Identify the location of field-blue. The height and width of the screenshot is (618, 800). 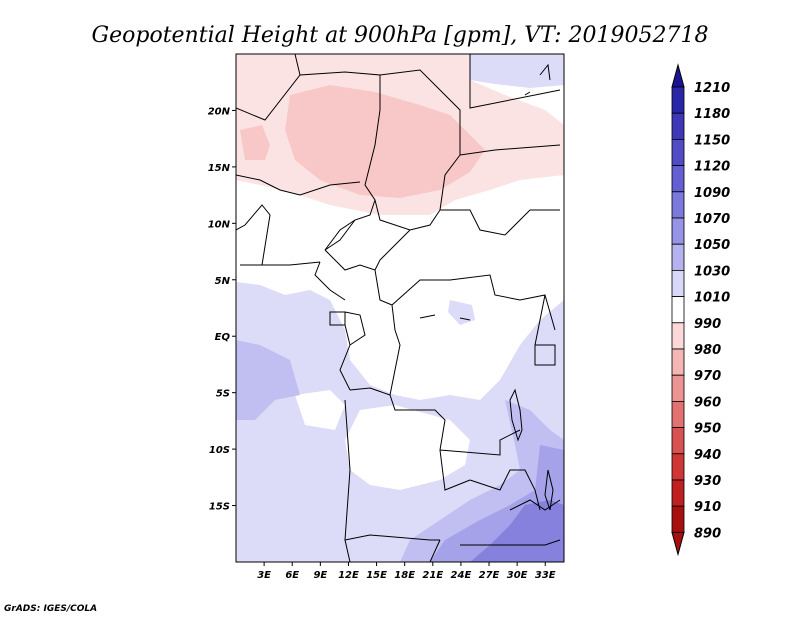
(268, 380).